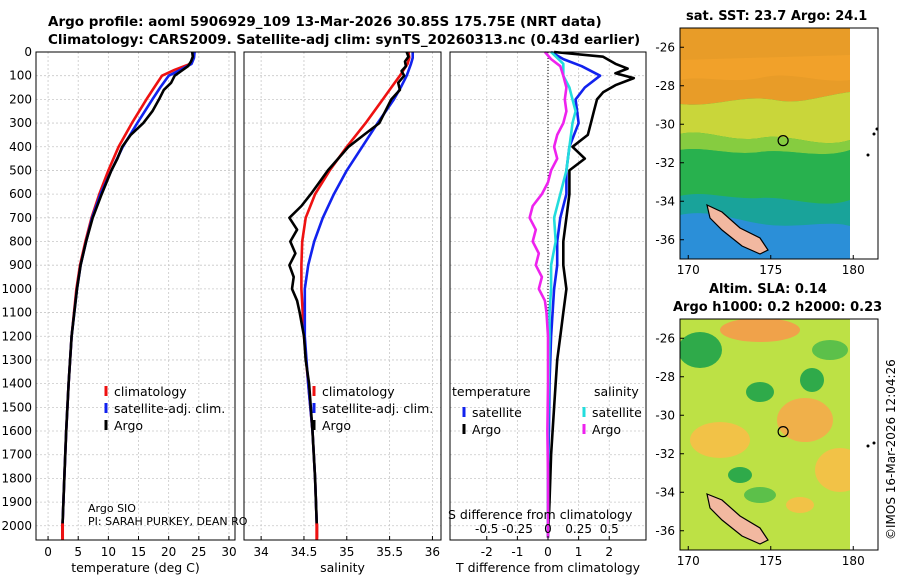  What do you see at coordinates (765, 176) in the screenshot?
I see `sst-green-band` at bounding box center [765, 176].